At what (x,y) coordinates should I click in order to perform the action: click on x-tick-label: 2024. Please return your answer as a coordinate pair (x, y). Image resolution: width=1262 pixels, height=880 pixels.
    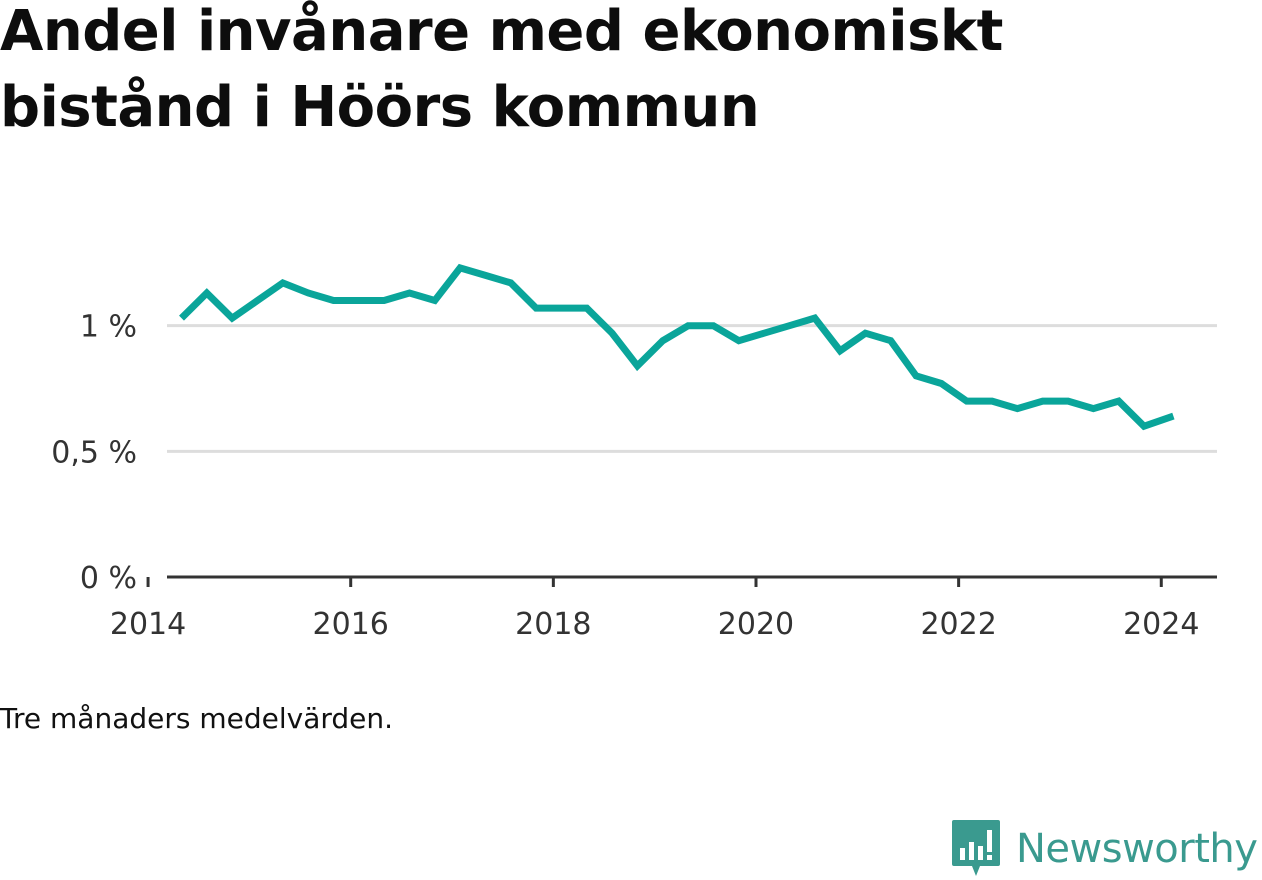
    Looking at the image, I should click on (1161, 624).